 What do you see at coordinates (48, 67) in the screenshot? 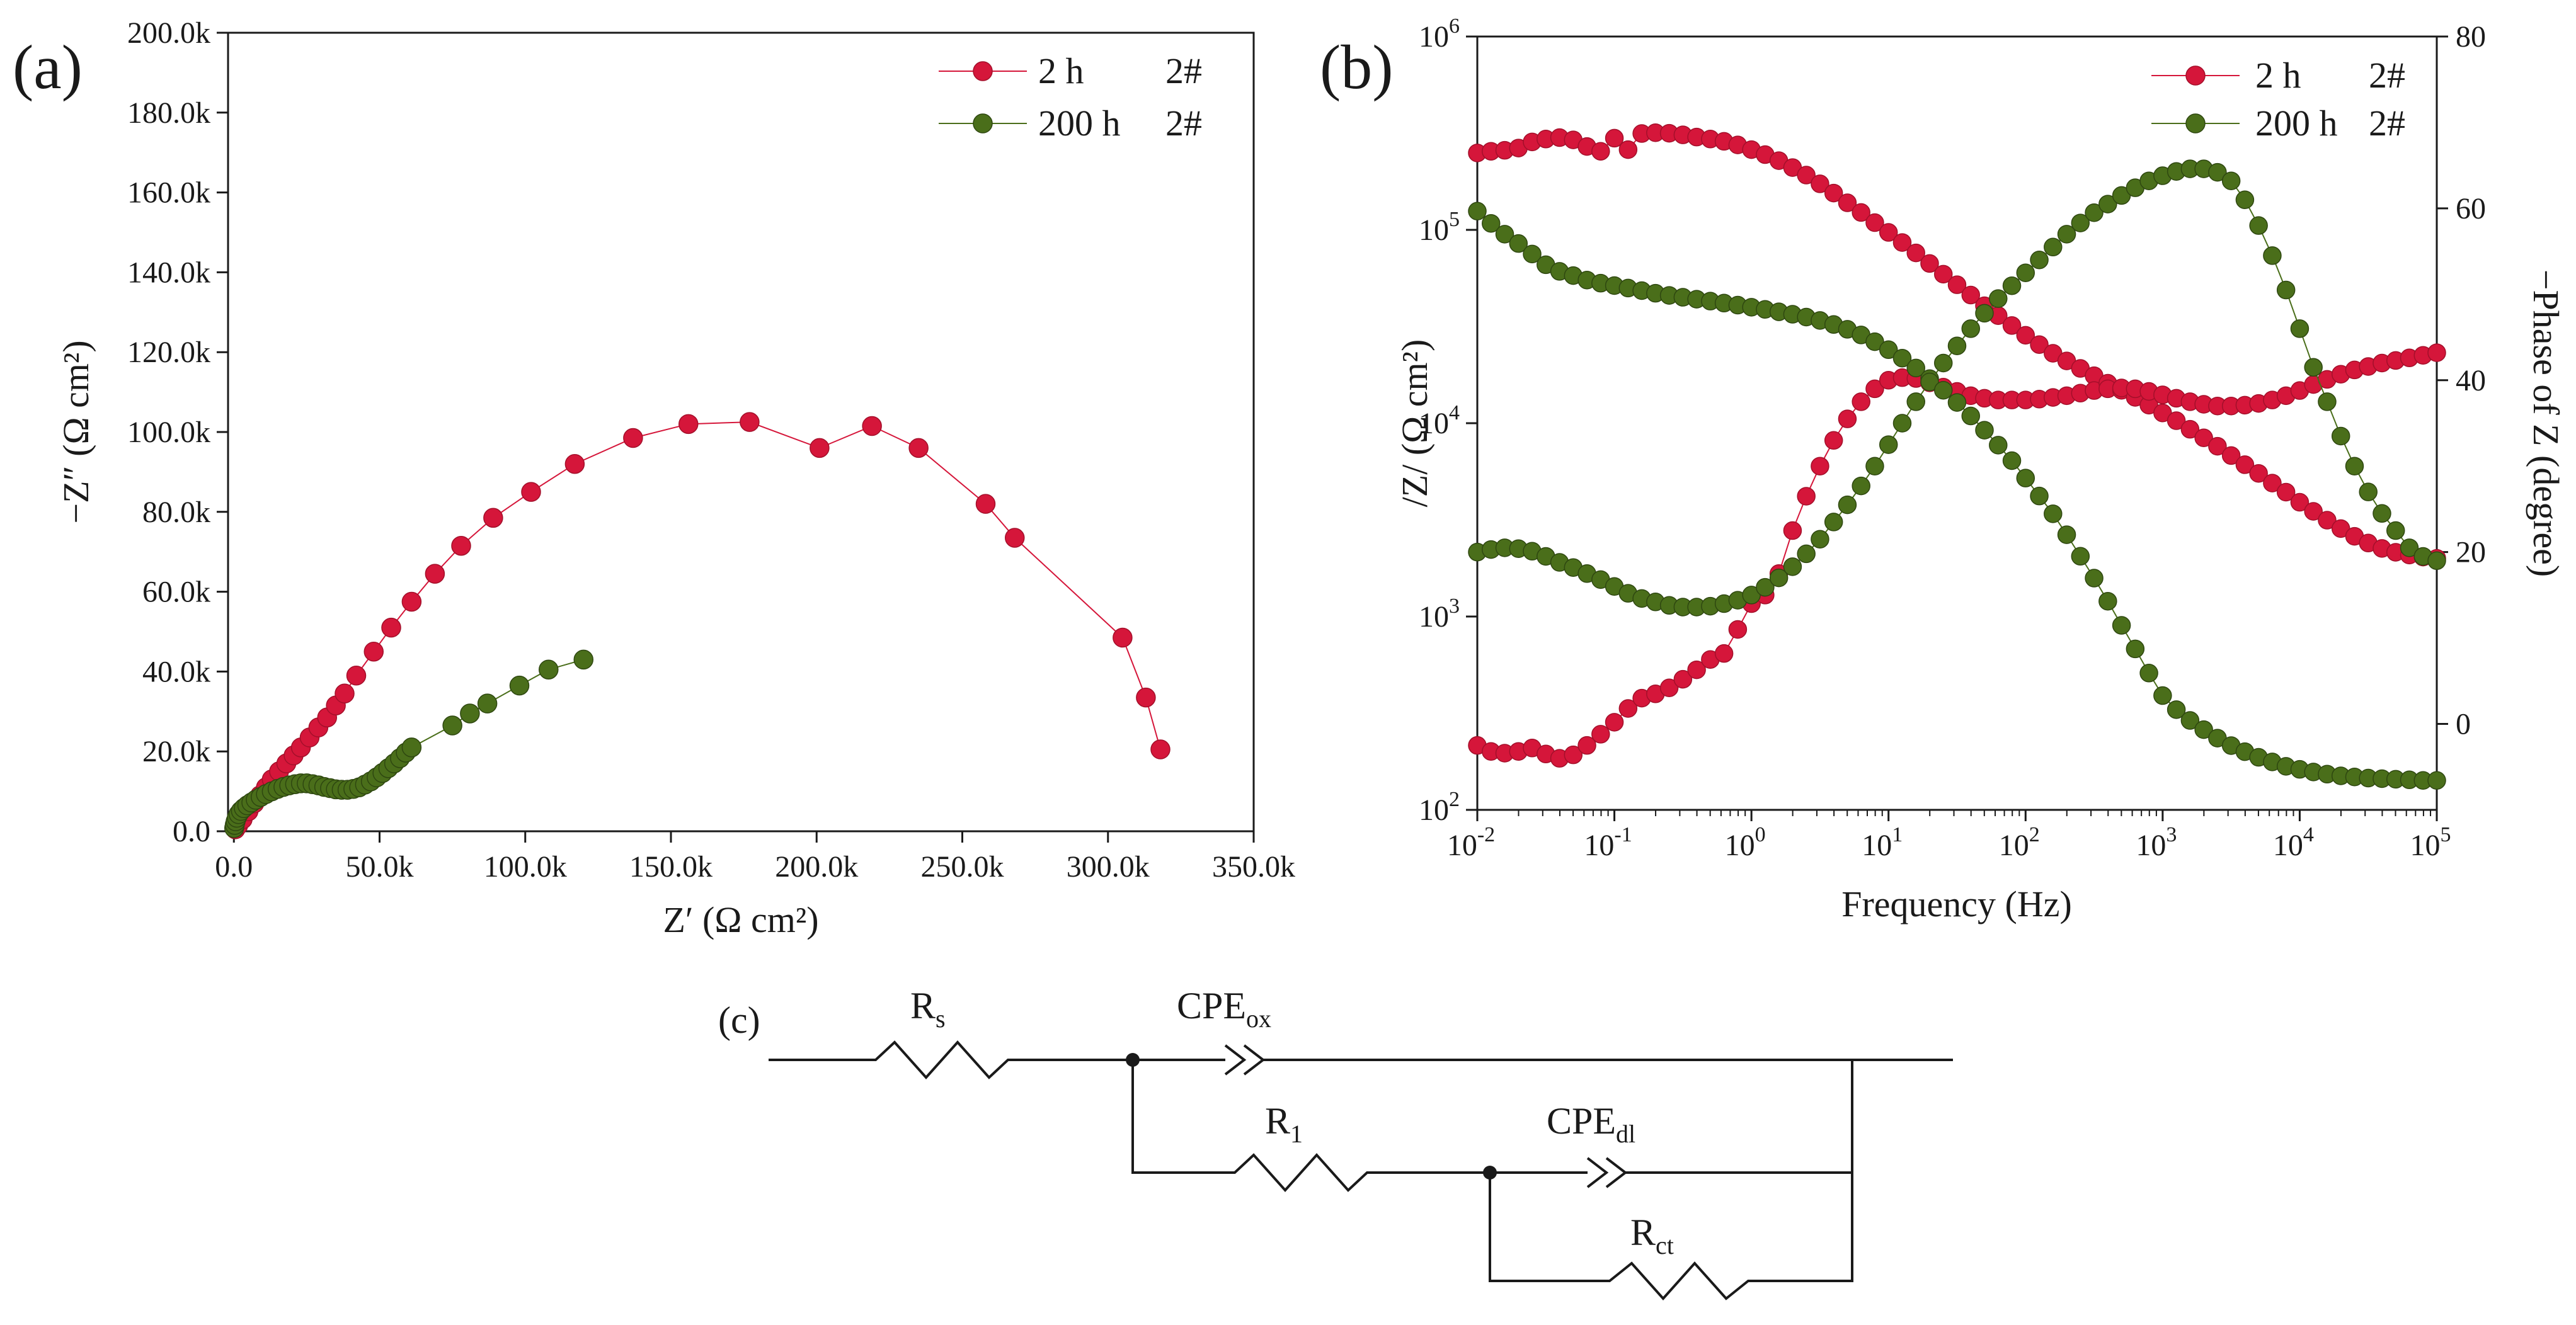
I see `panel-a-label: (a)` at bounding box center [48, 67].